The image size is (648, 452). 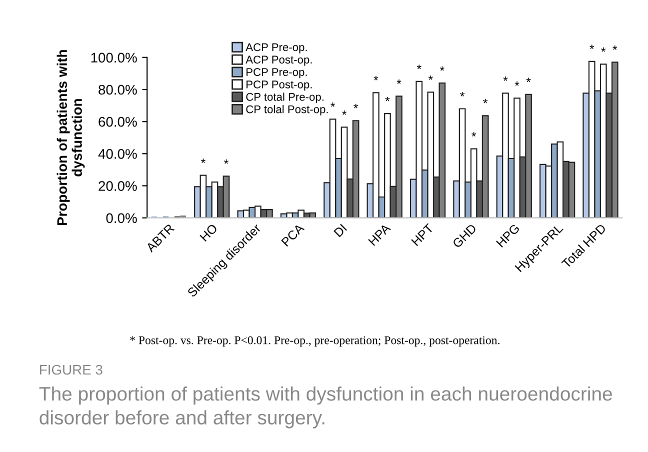 What do you see at coordinates (276, 73) in the screenshot?
I see `legend-label: PCP Pre-op.` at bounding box center [276, 73].